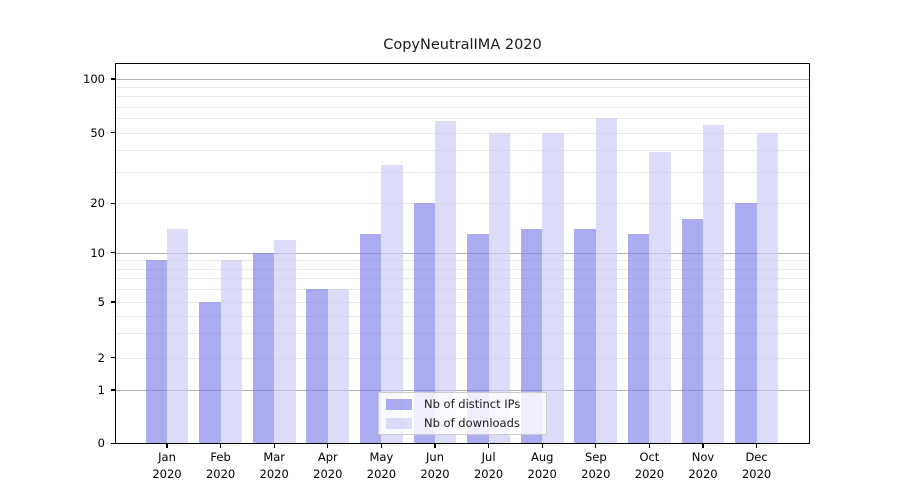 This screenshot has height=500, width=900. I want to click on x-tick-label: Mar 2020, so click(274, 465).